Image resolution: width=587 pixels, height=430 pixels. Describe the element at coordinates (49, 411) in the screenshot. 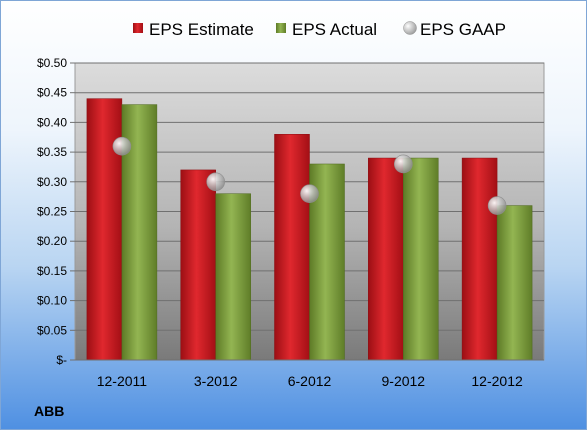

I see `ticker-label: ABB` at that location.